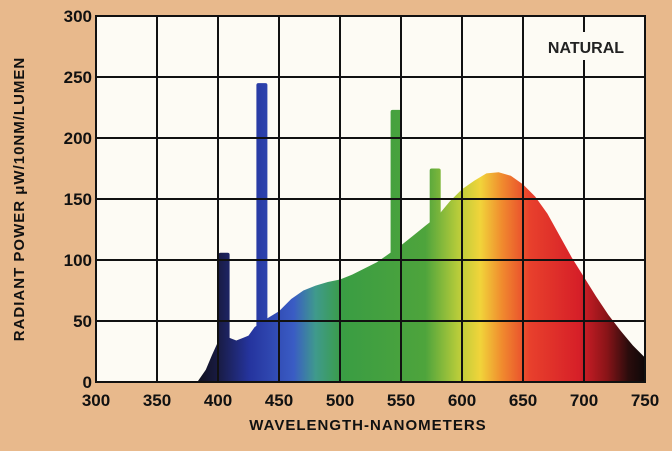  Describe the element at coordinates (224, 317) in the screenshot. I see `emission-line-405nm` at that location.